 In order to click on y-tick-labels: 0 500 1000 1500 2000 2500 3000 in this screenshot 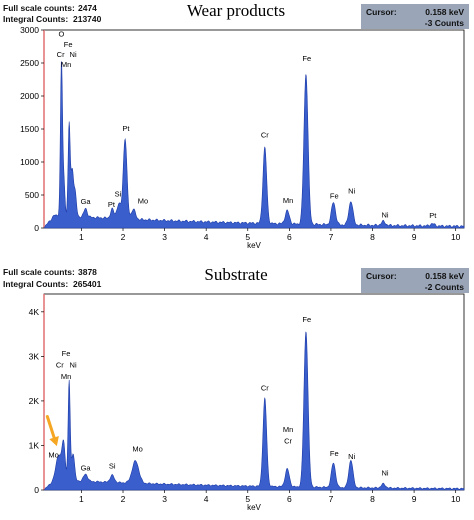, I will do `click(32, 129)`.